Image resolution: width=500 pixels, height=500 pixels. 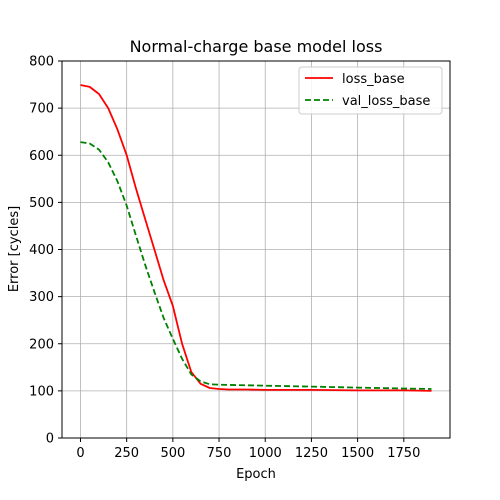 I want to click on x-tick-label: 1750, so click(x=403, y=453).